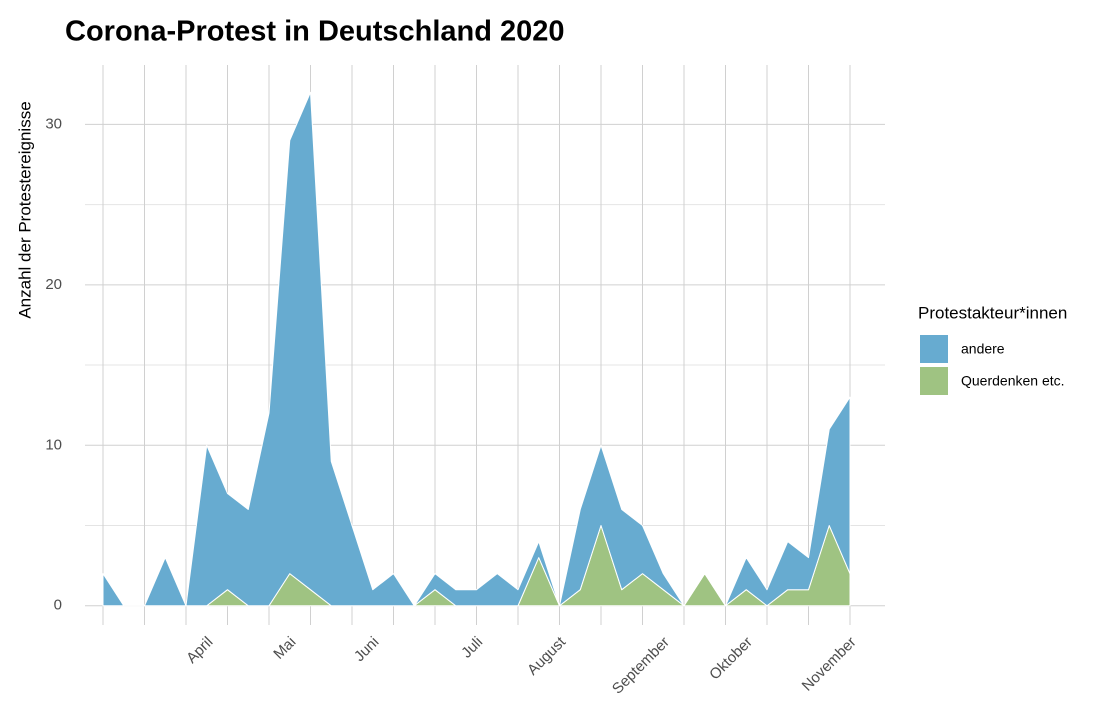 This screenshot has height=720, width=1103. I want to click on y-axis-label: Anzahl der Protestereignisse, so click(24, 209).